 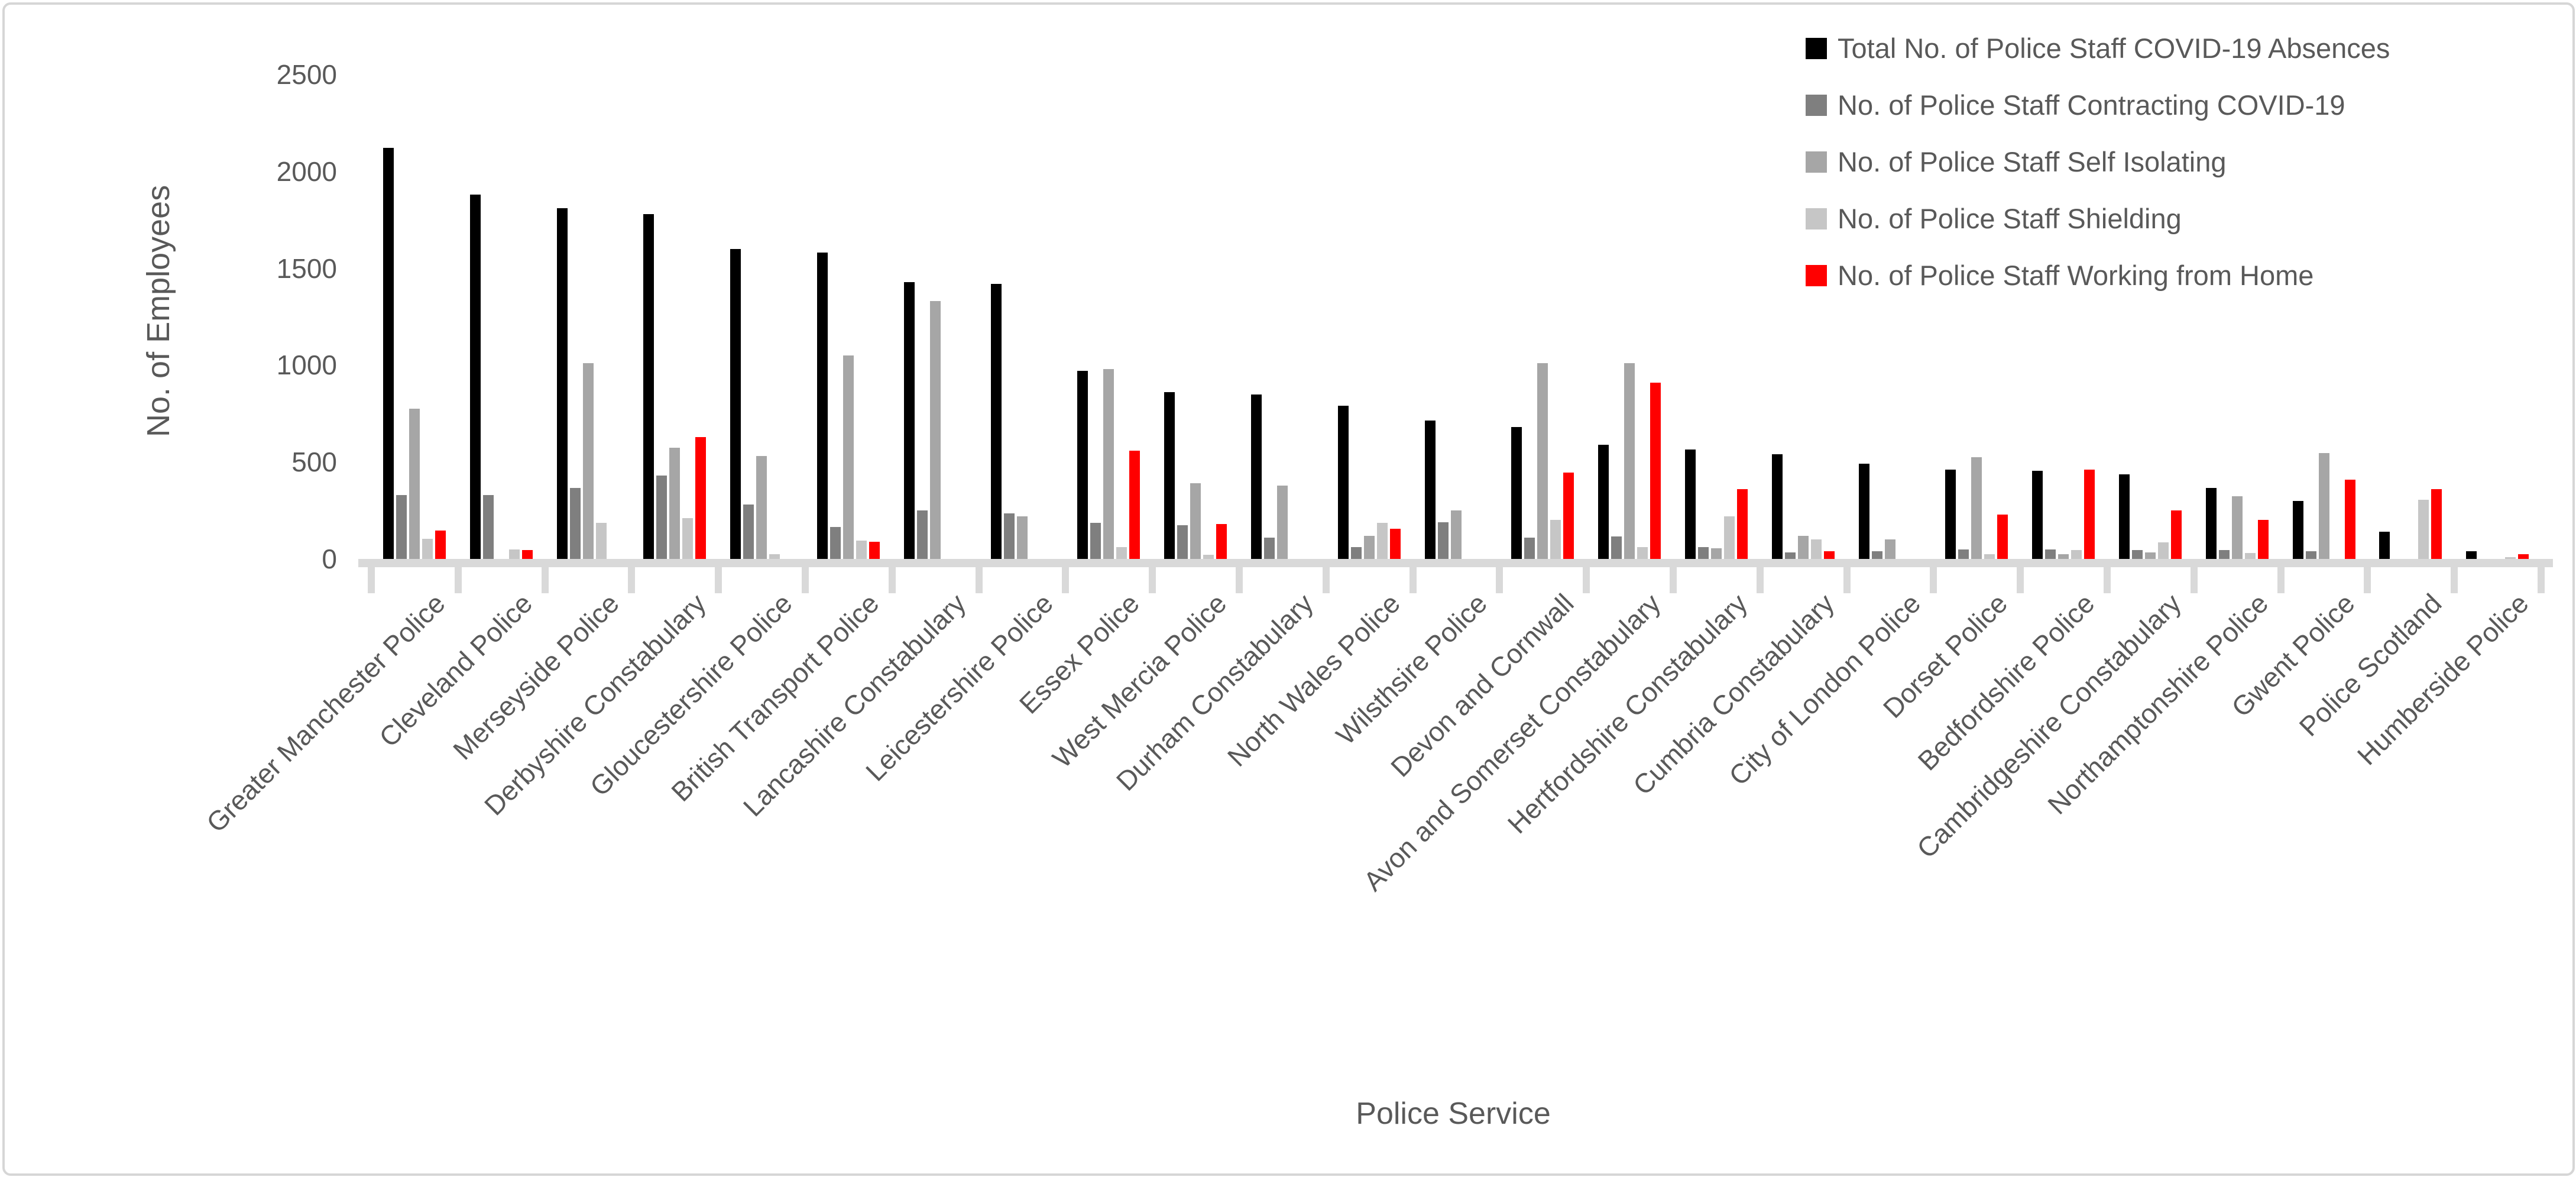 I want to click on x-category-label: Wilsthsire Police, so click(x=1411, y=669).